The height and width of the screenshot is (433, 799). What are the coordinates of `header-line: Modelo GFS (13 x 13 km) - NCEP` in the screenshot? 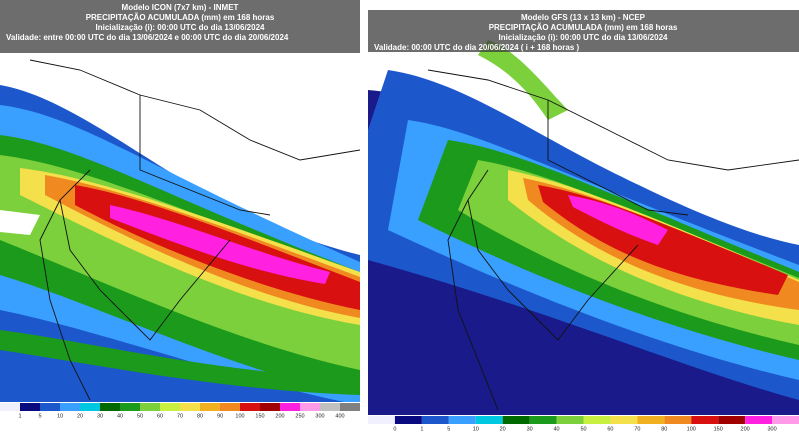 It's located at (583, 17).